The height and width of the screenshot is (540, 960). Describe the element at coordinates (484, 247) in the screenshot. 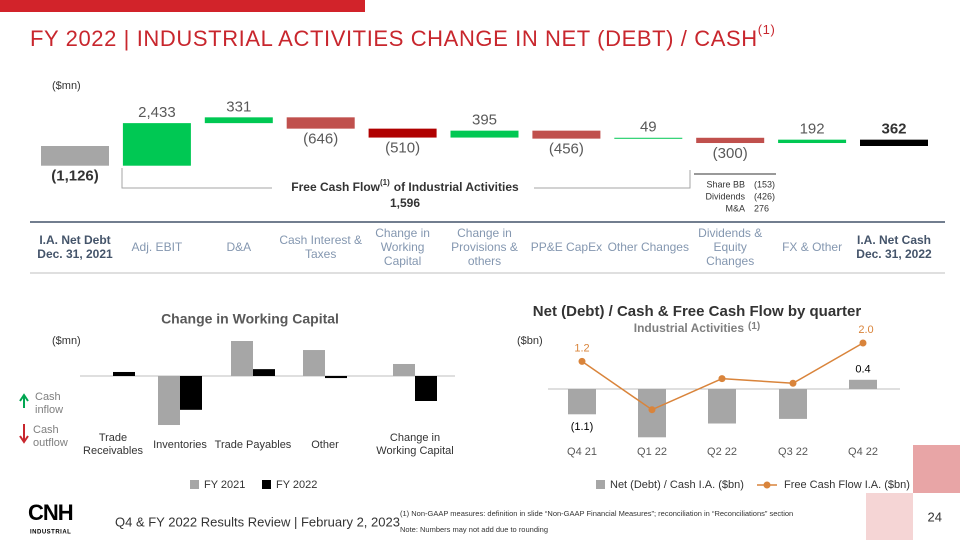

I see `x-tick-label: Change in Provisions & others` at that location.